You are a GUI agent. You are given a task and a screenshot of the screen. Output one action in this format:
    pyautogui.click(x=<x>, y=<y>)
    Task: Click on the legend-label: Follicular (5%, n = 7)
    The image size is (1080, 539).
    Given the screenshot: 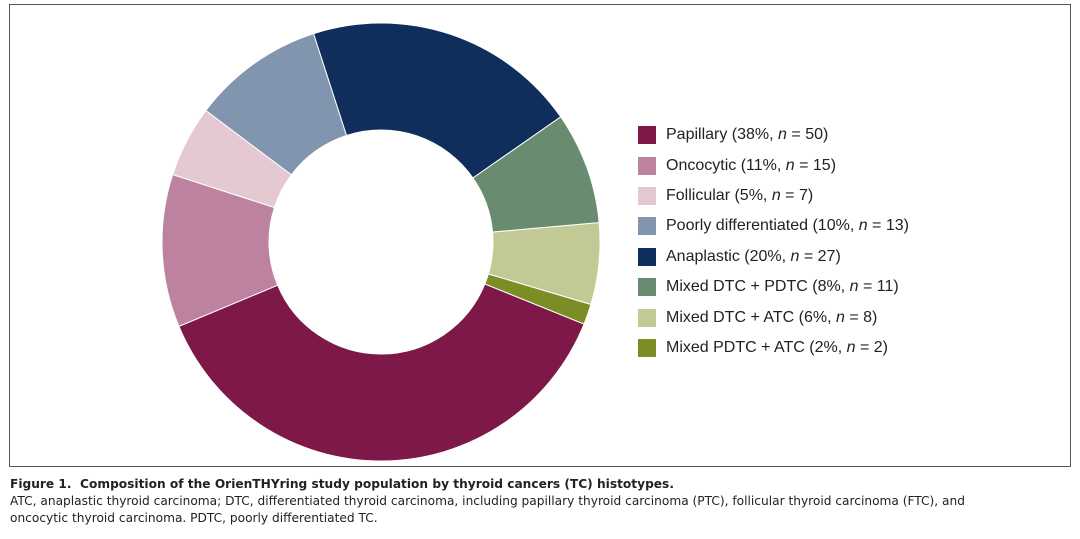 What is the action you would take?
    pyautogui.click(x=740, y=195)
    